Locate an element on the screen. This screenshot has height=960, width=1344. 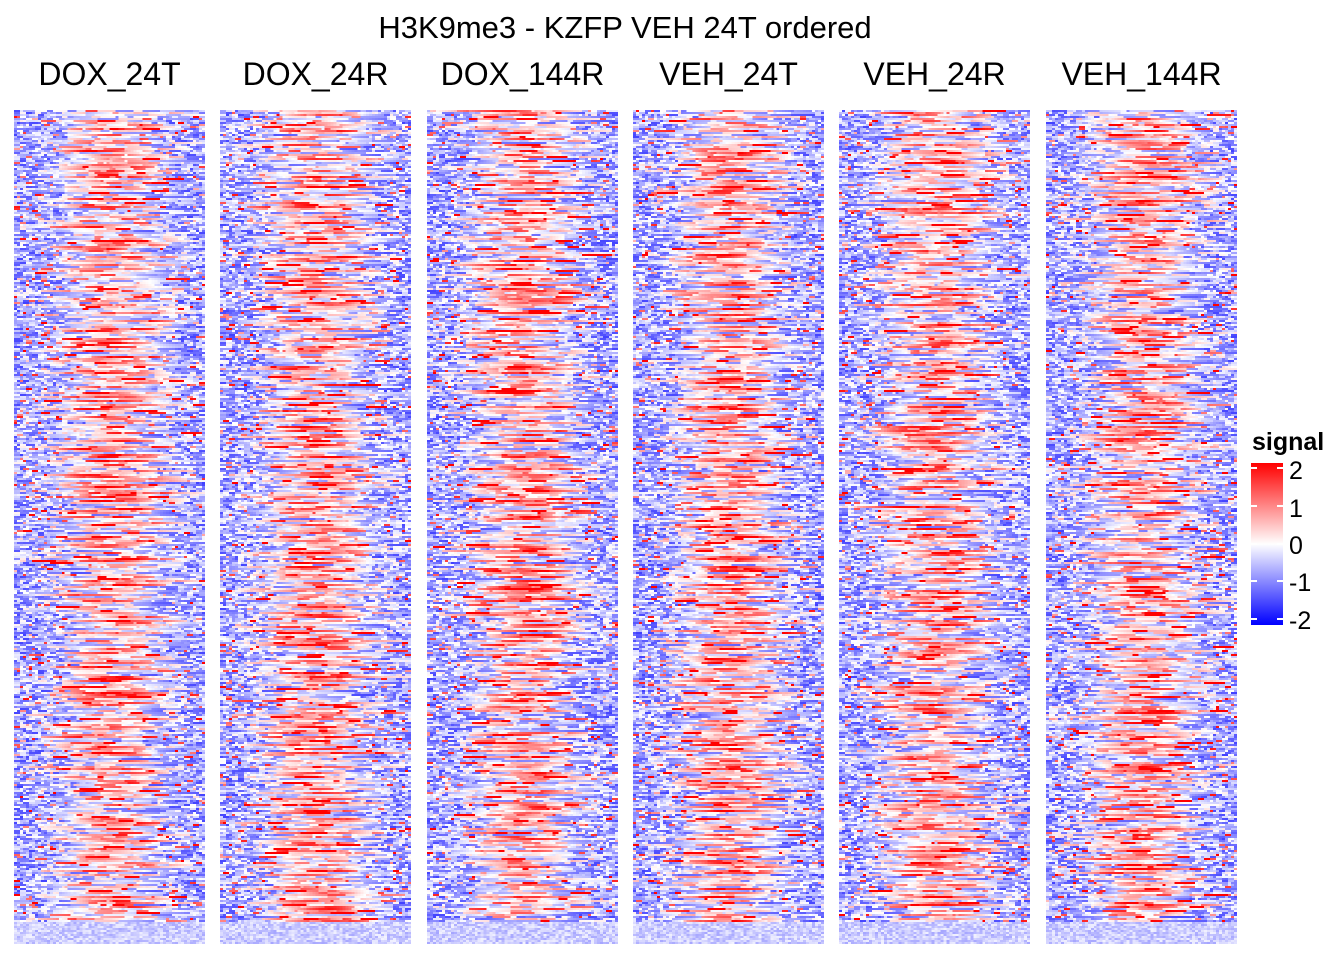
chart-title: H3K9me3 - KZFP VEH 24T ordered is located at coordinates (625, 27).